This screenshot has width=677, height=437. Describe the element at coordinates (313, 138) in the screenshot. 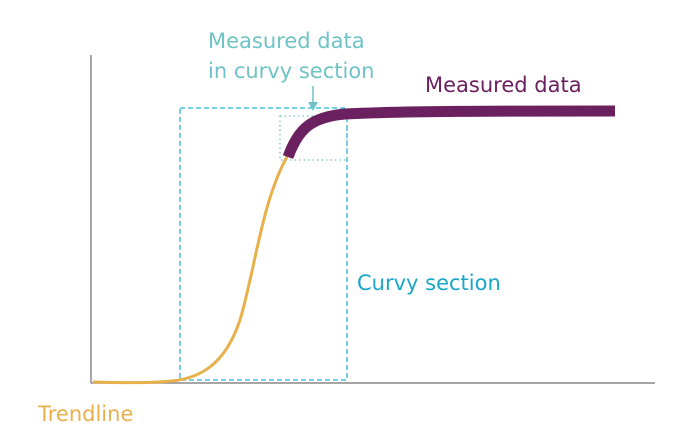

I see `measured-curvy-box` at that location.